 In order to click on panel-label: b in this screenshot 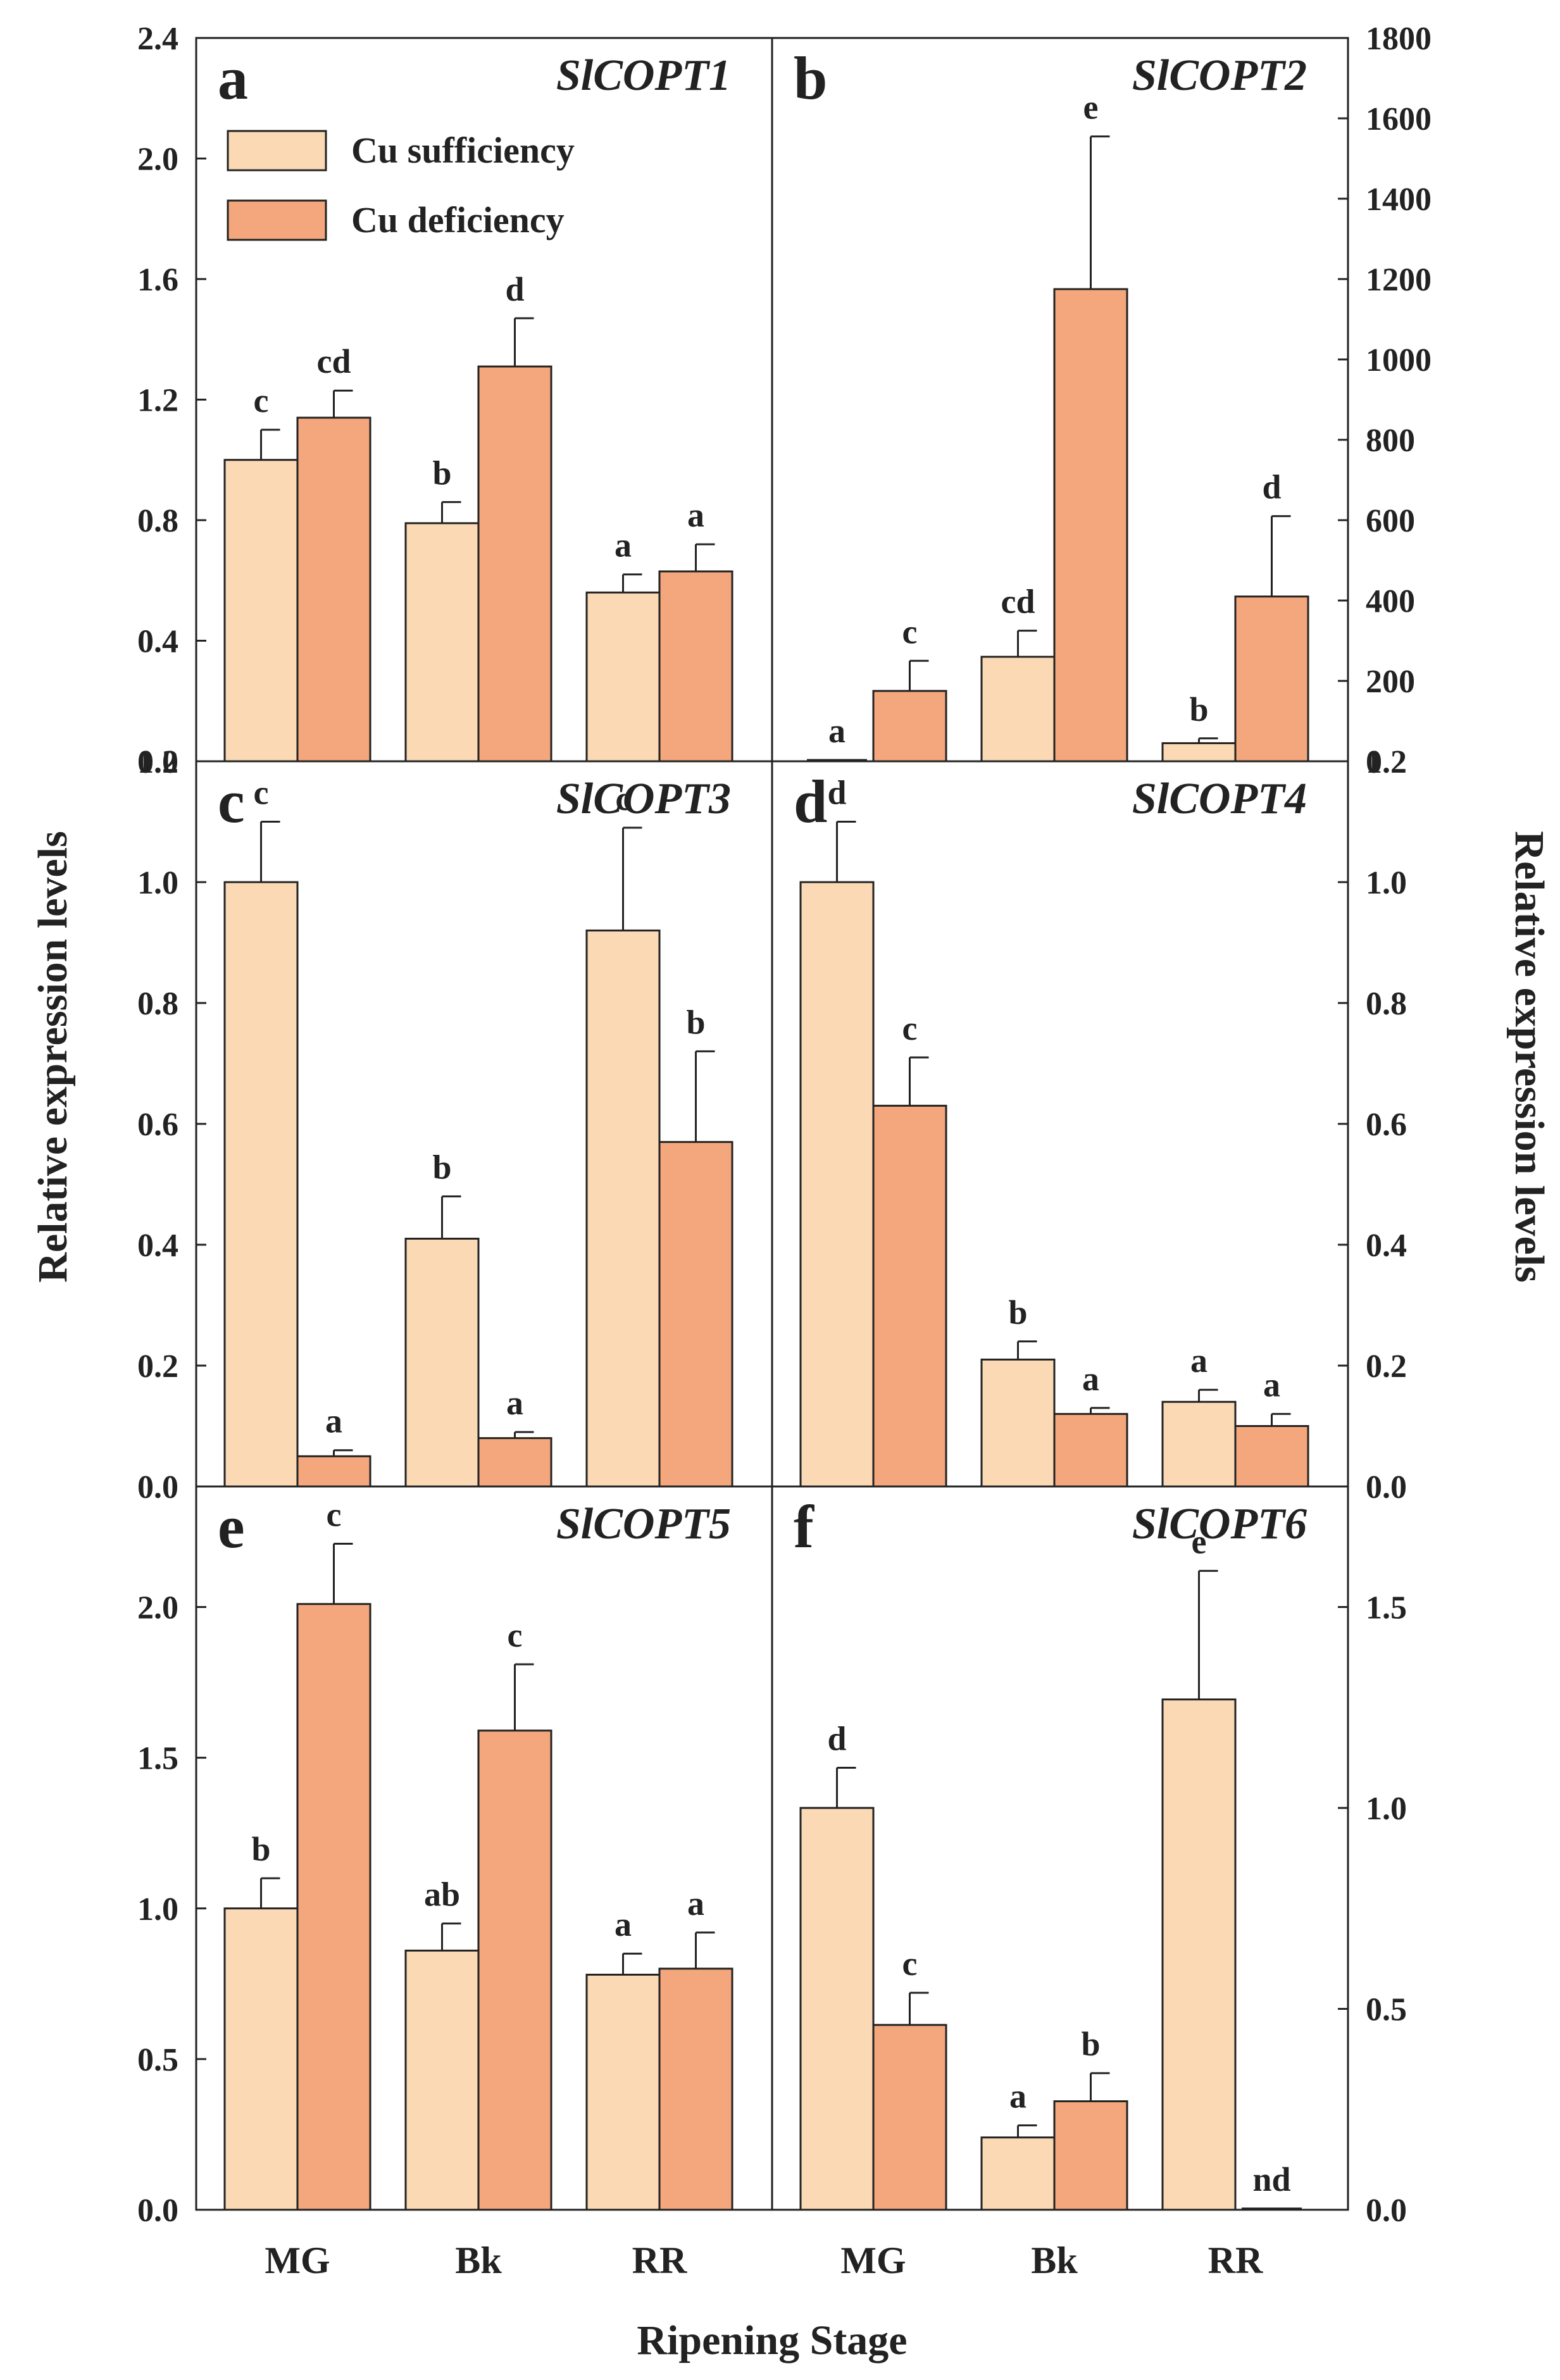, I will do `click(810, 78)`.